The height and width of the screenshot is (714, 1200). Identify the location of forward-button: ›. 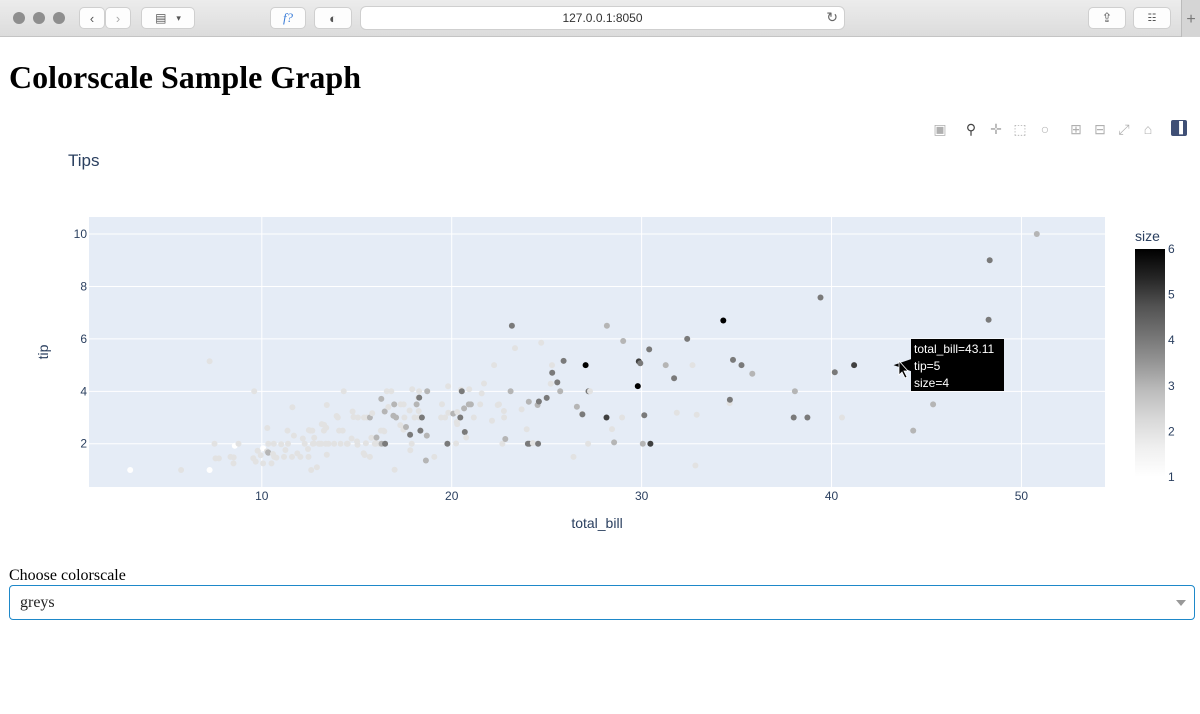
(118, 18).